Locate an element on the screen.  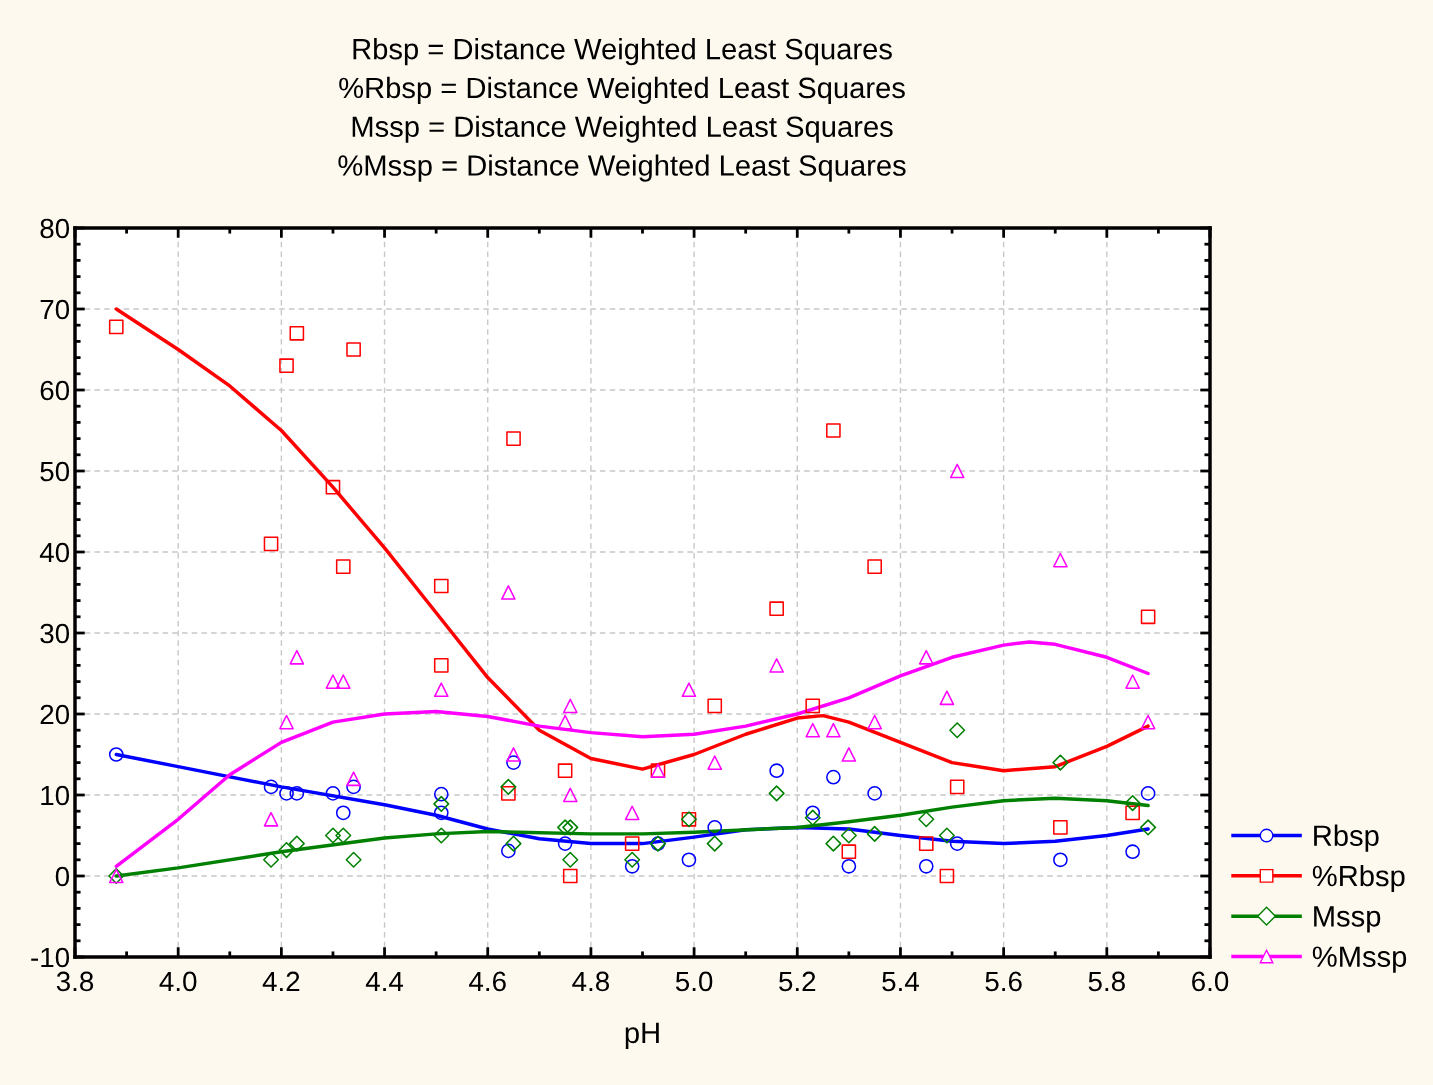
chart-title: Rbsp = Distance Weighted Least Squares %Rbsp = Distance Weighted Least Squares Mssp = Distance Weighted Least Squares %Mssp = Distance Weighted Least Squares is located at coordinates (622, 110).